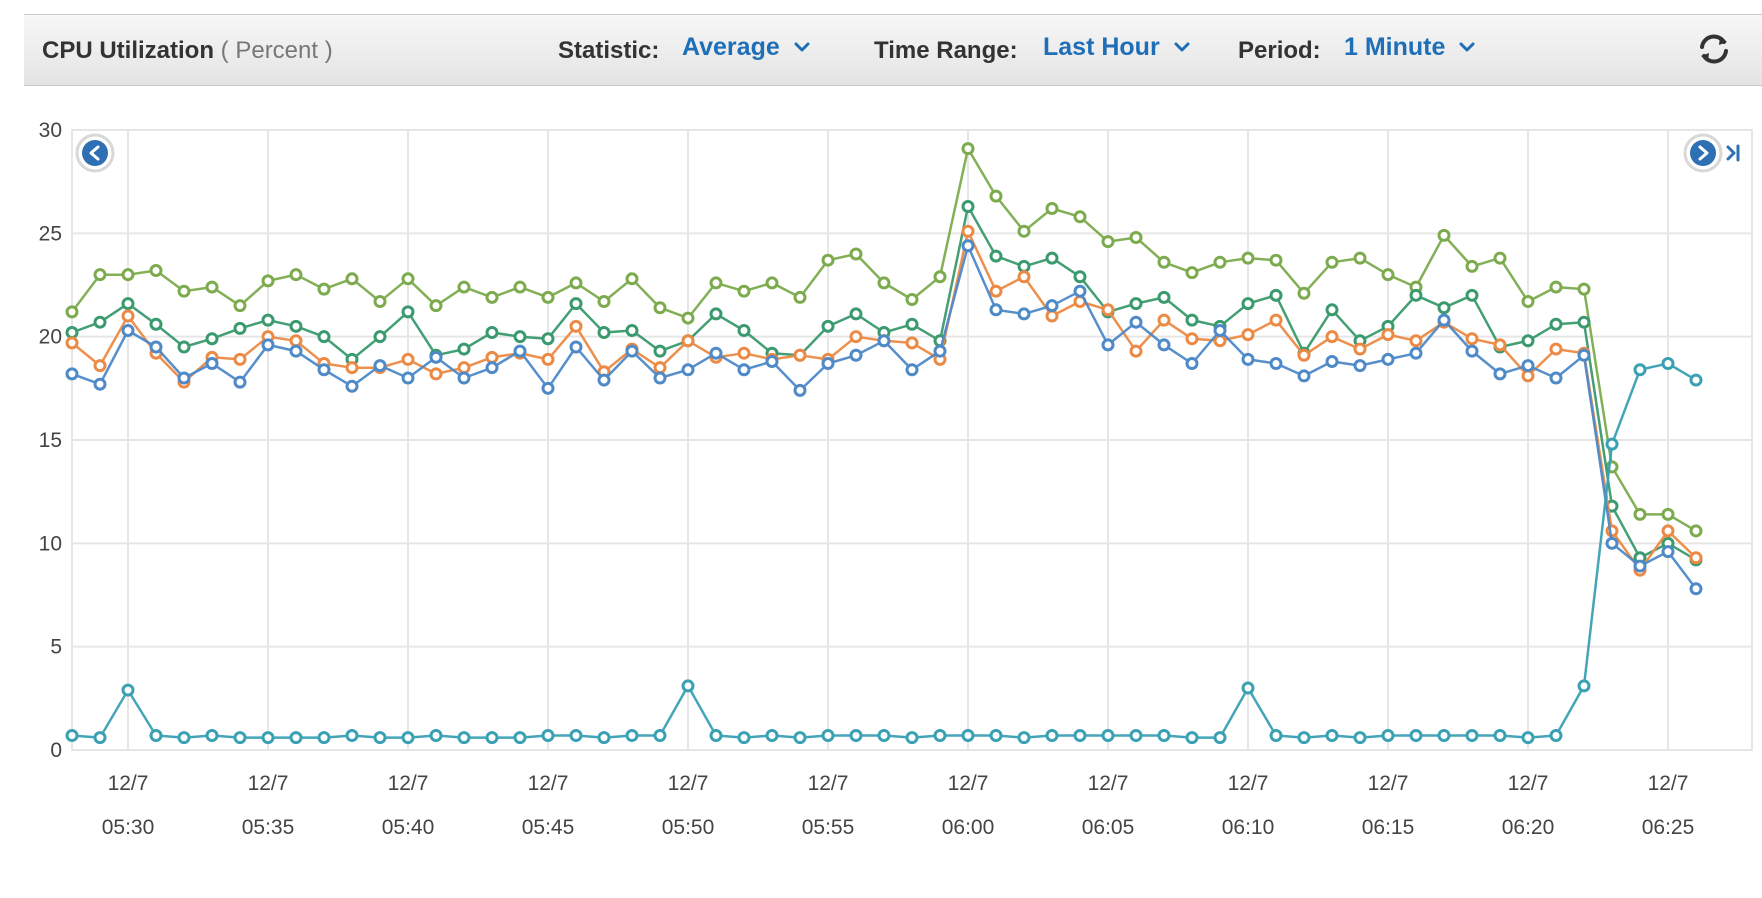 The image size is (1762, 898). I want to click on x-tick-time: 06:05, so click(1108, 827).